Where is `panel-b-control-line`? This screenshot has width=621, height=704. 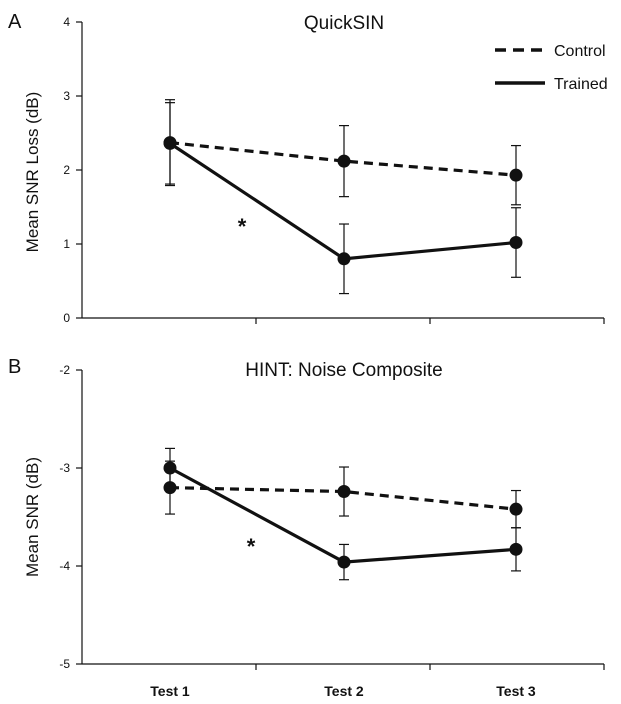 panel-b-control-line is located at coordinates (343, 498).